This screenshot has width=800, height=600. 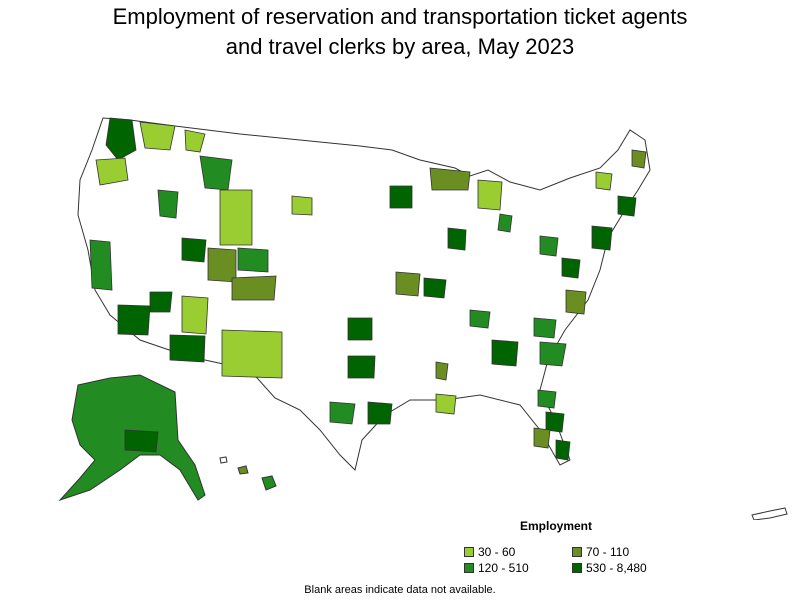 What do you see at coordinates (195, 141) in the screenshot?
I see `area-idaho-north` at bounding box center [195, 141].